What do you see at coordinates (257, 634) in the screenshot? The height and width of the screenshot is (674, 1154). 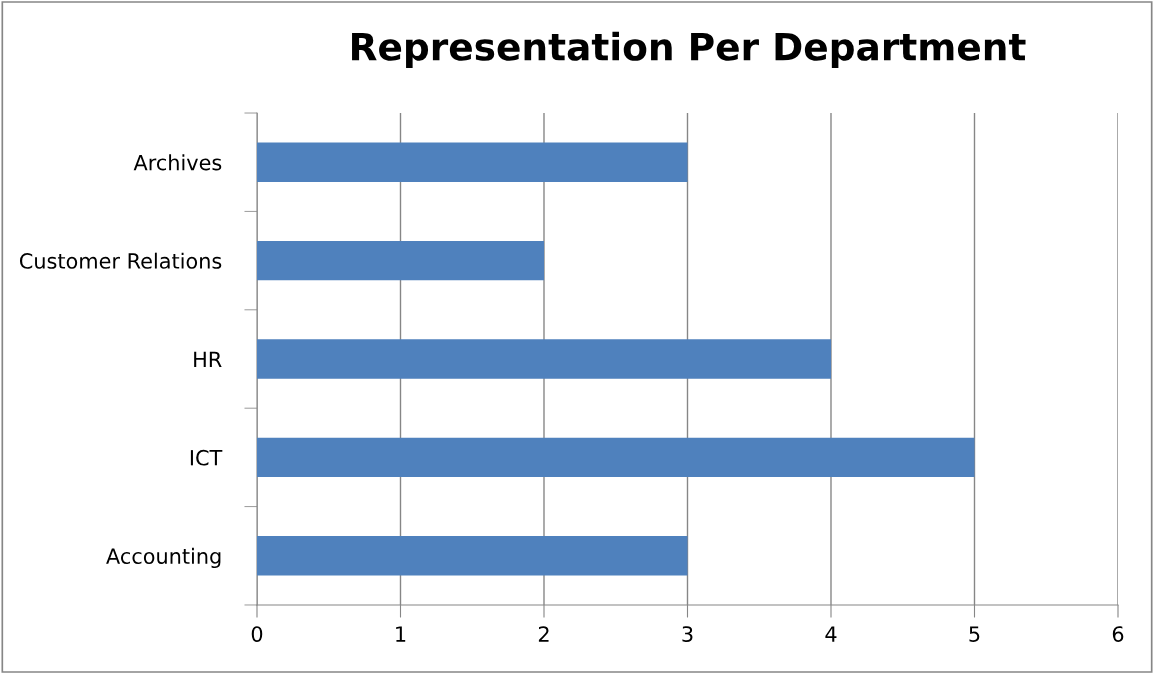 I see `x-tick-label: 0` at bounding box center [257, 634].